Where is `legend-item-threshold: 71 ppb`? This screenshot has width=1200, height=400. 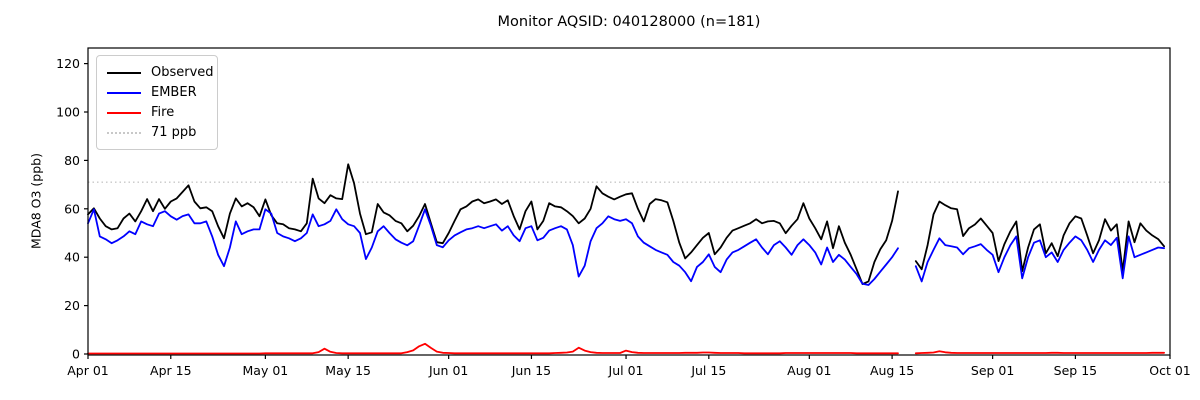
legend-item-threshold: 71 ppb is located at coordinates (157, 133).